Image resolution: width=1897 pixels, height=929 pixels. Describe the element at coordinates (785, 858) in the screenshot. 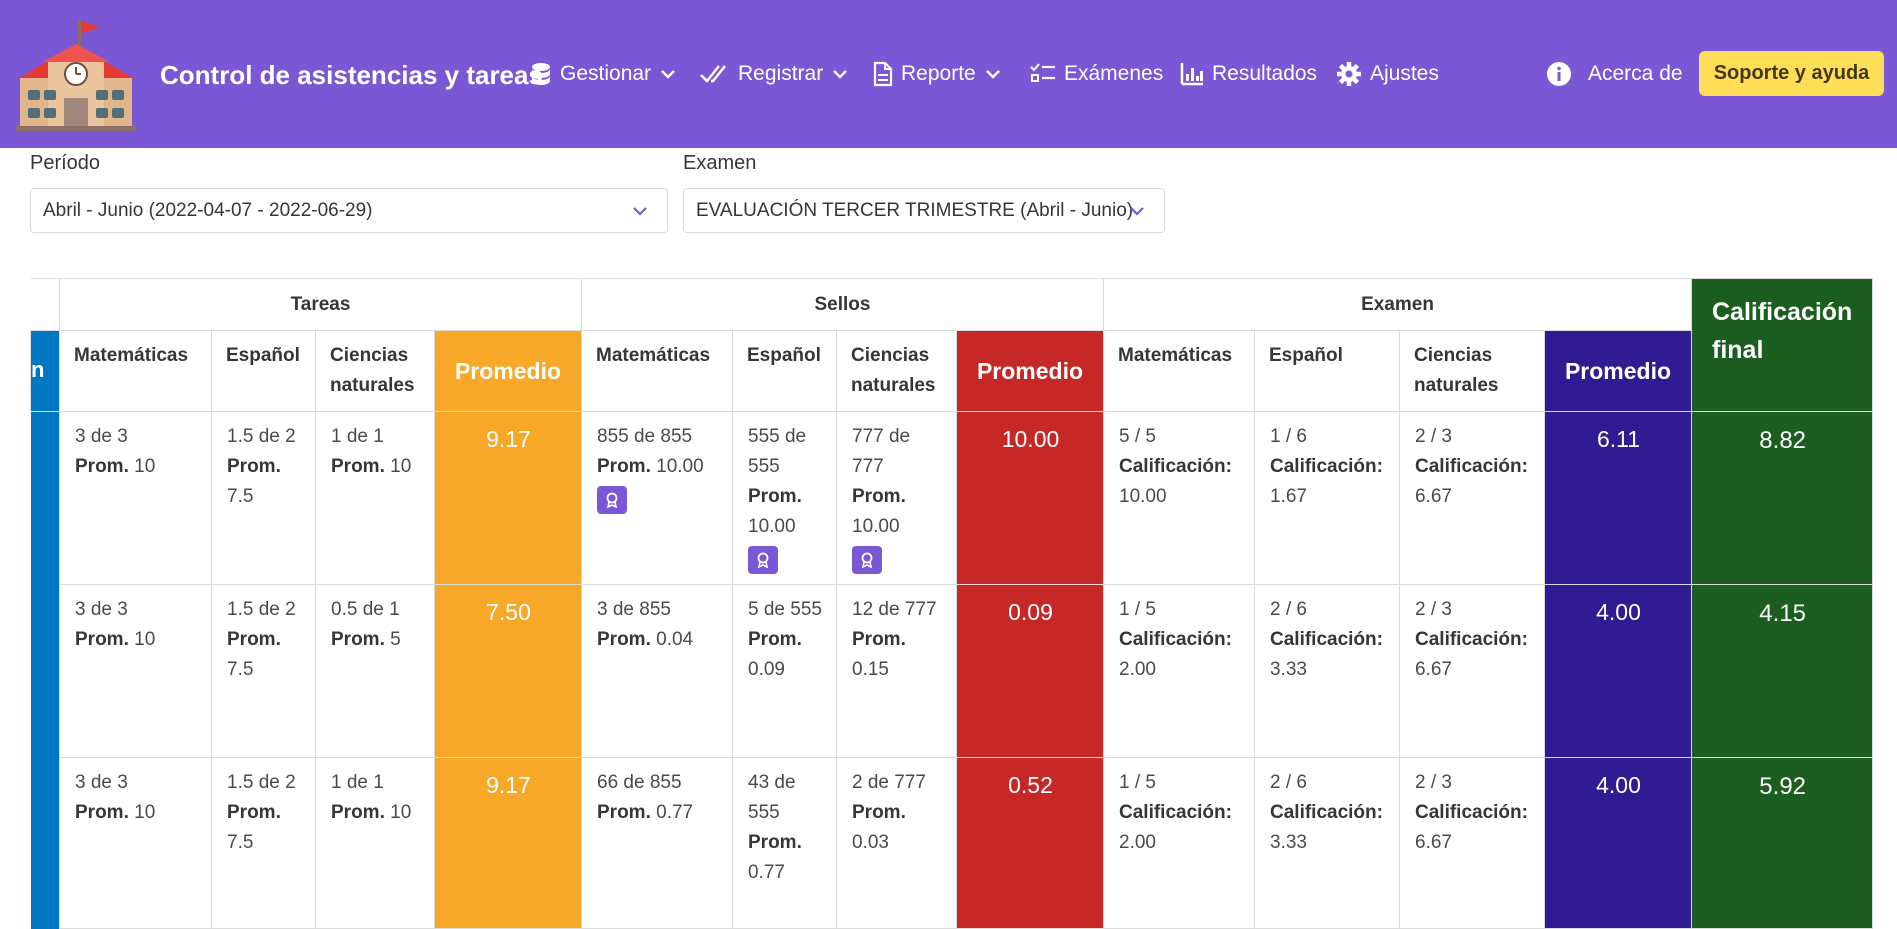

I see `cell-average: Prom. 0.77` at that location.